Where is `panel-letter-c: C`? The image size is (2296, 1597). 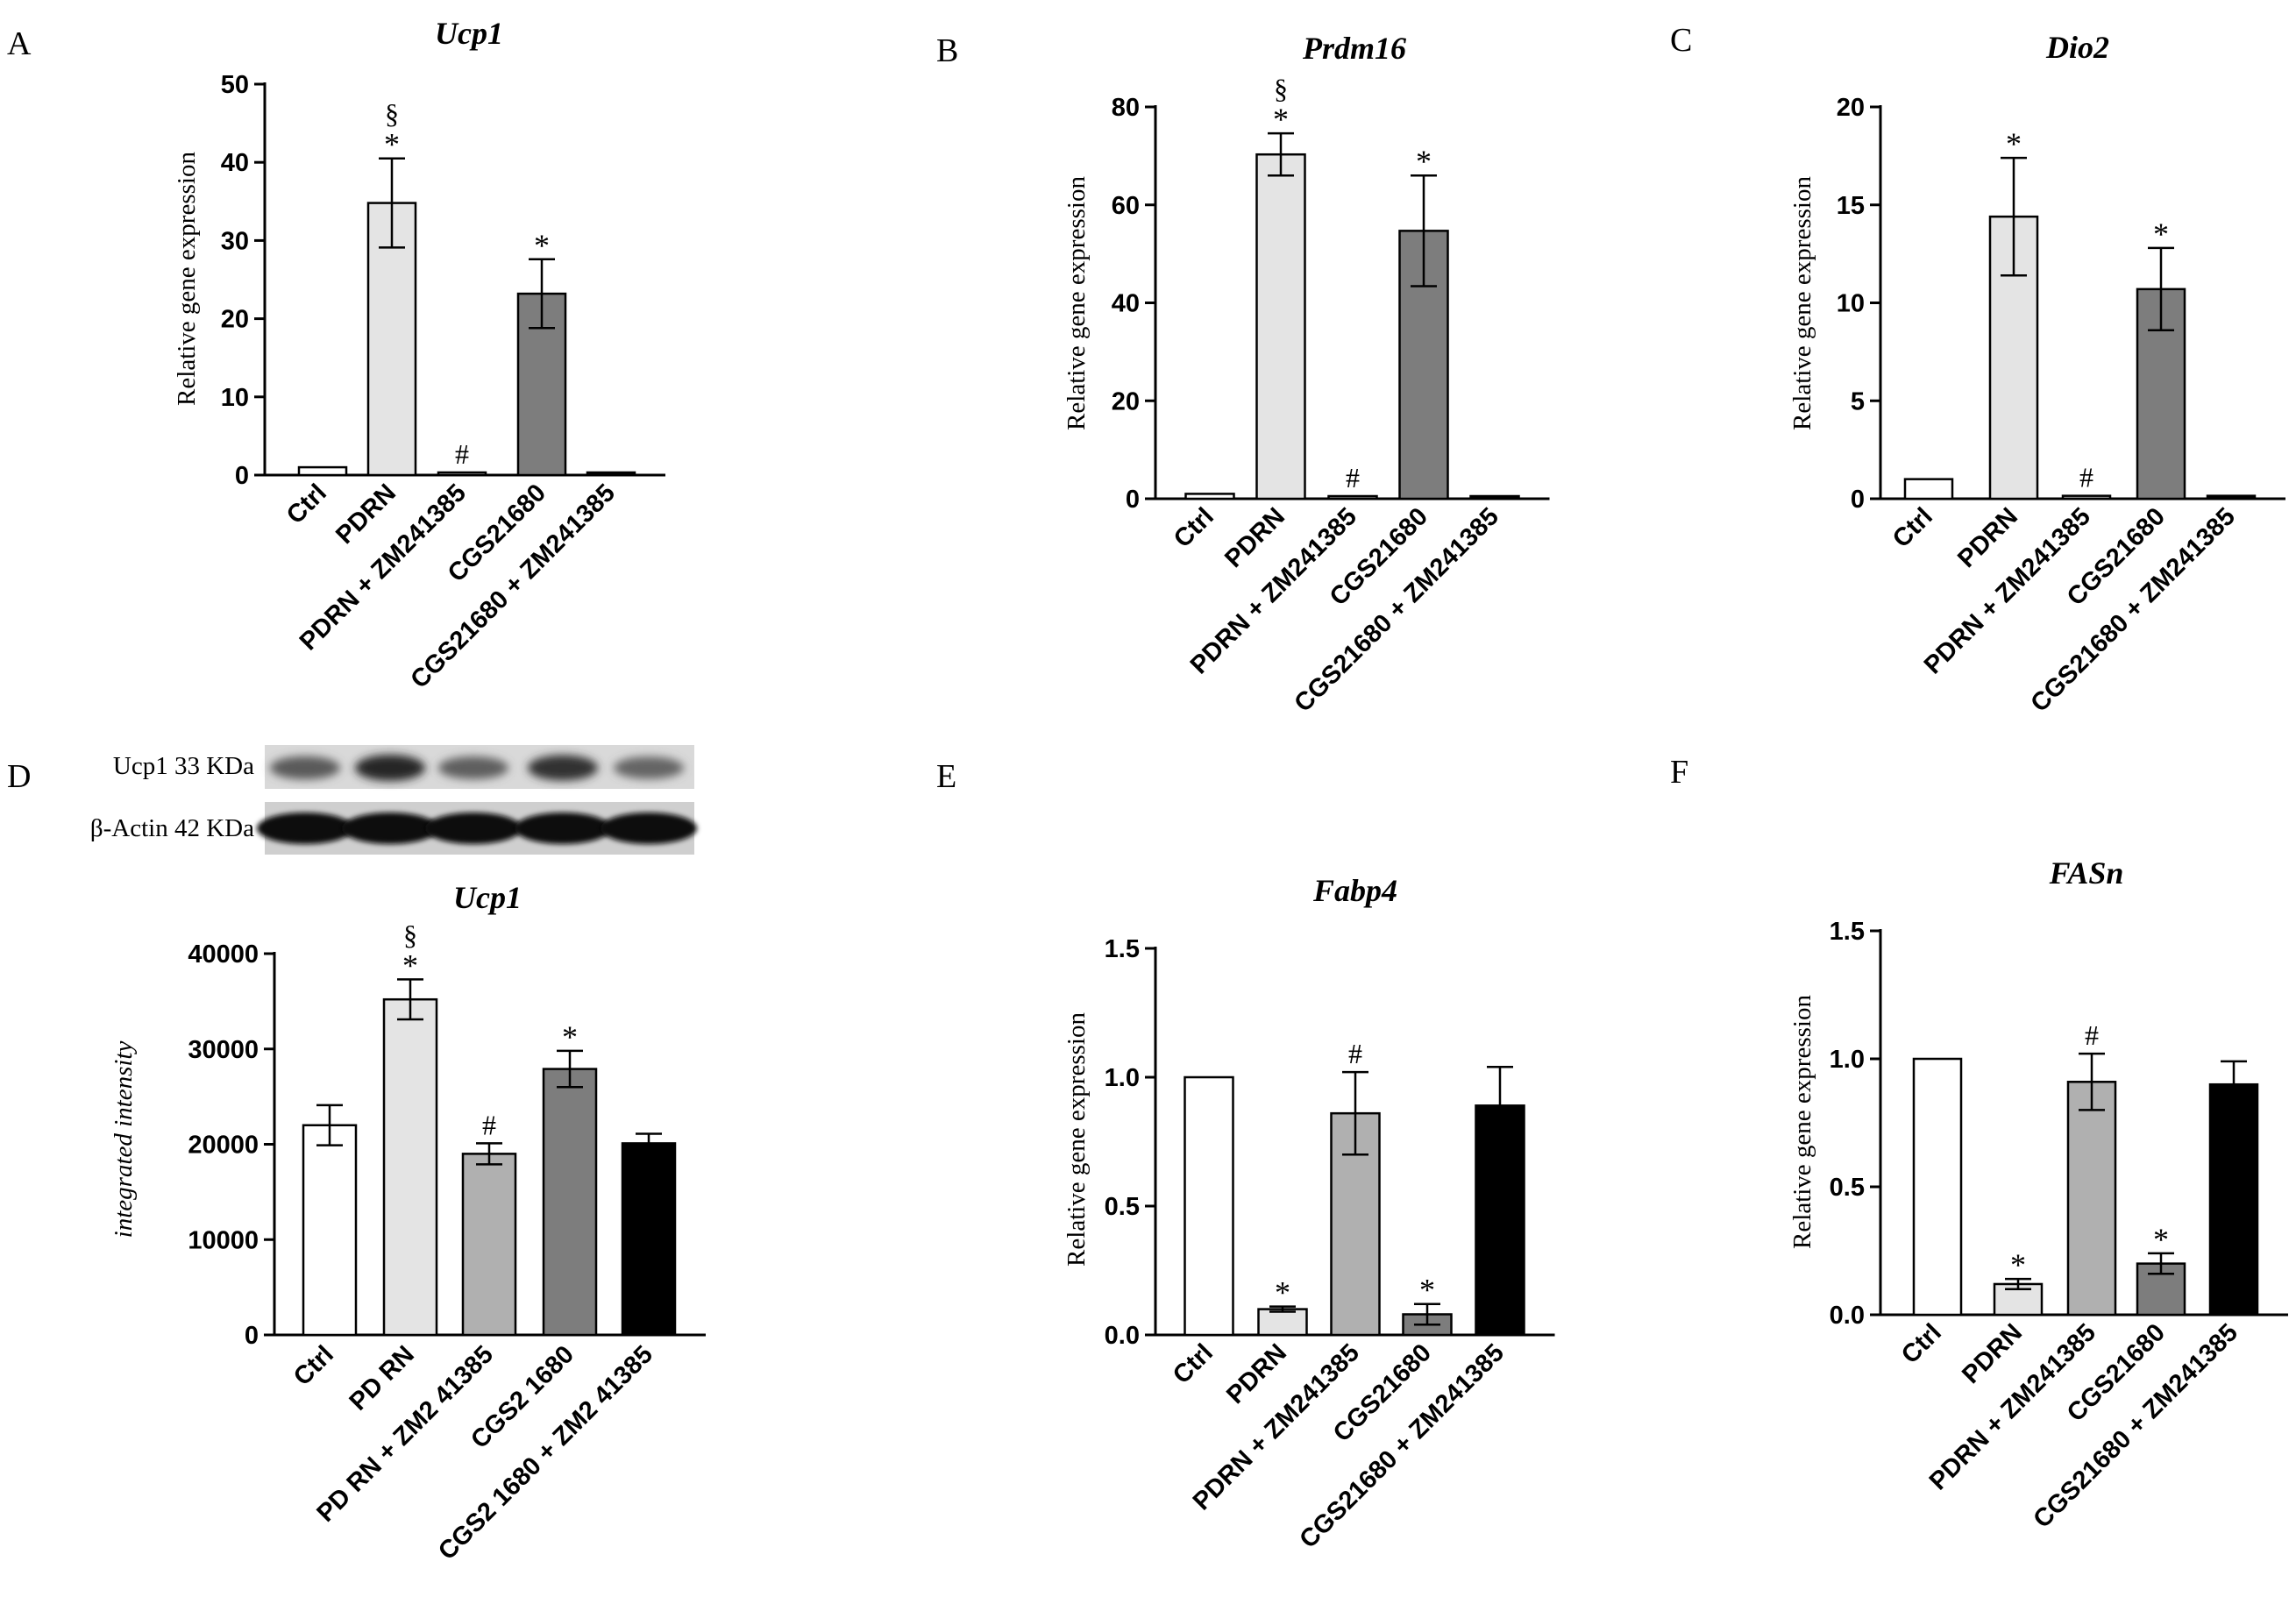
panel-letter-c: C is located at coordinates (1681, 40).